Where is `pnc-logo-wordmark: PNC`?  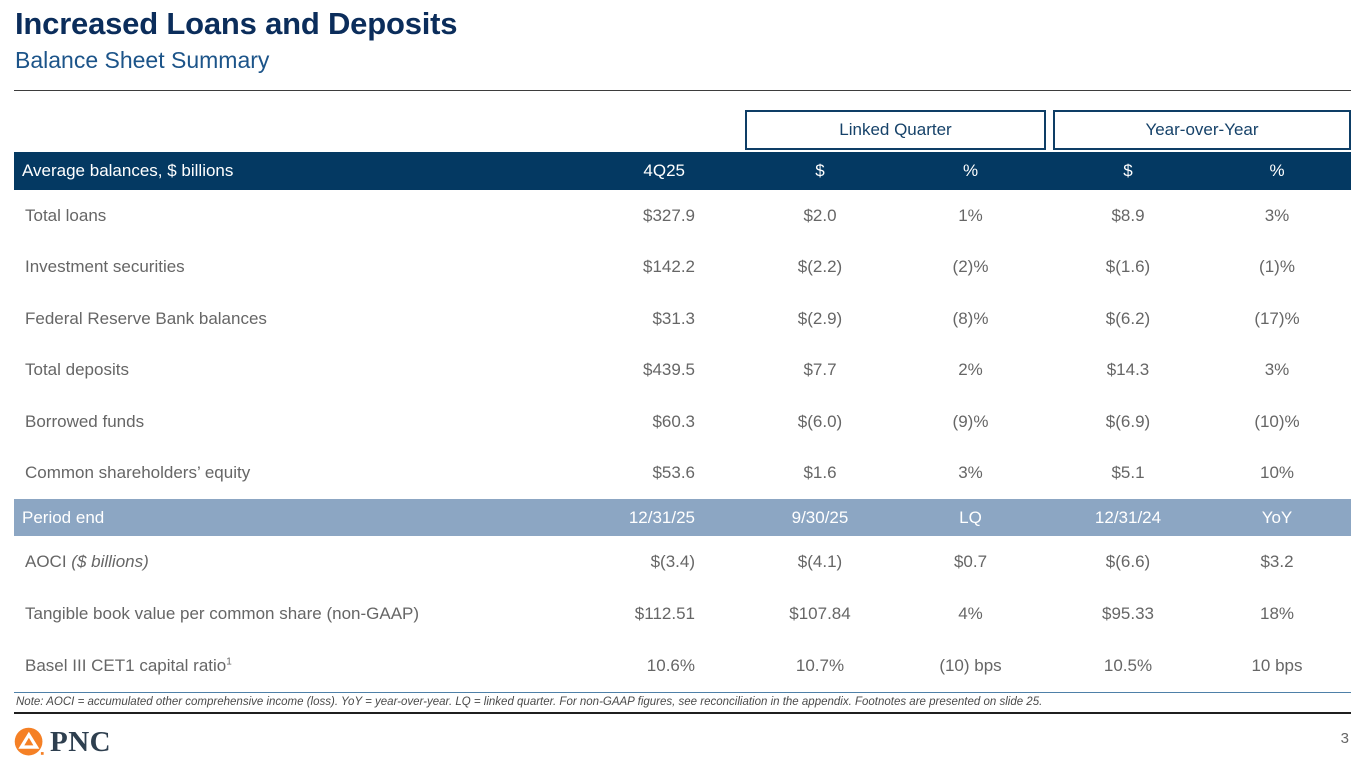
pnc-logo-wordmark: PNC is located at coordinates (81, 742).